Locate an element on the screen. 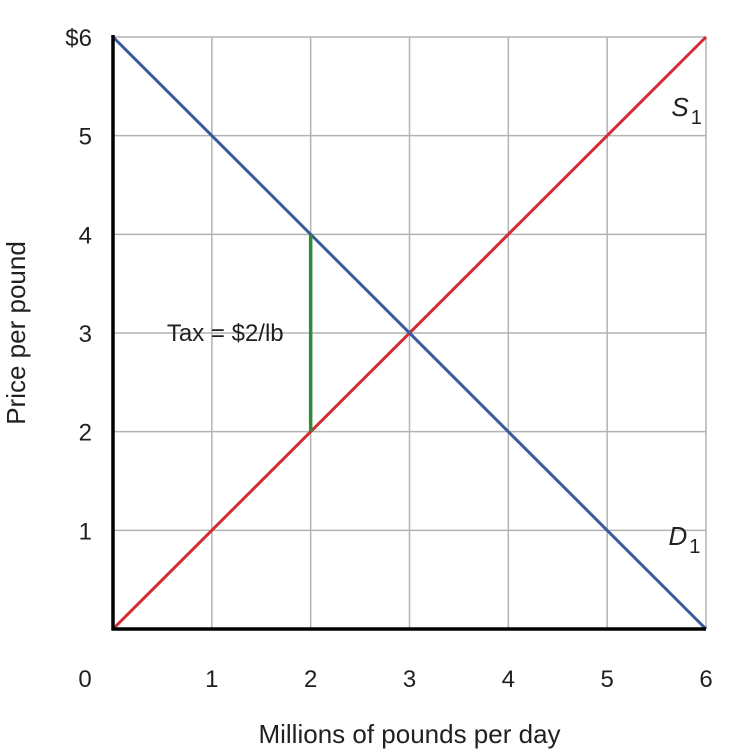  tax-label: Tax = $2/lb is located at coordinates (225, 333).